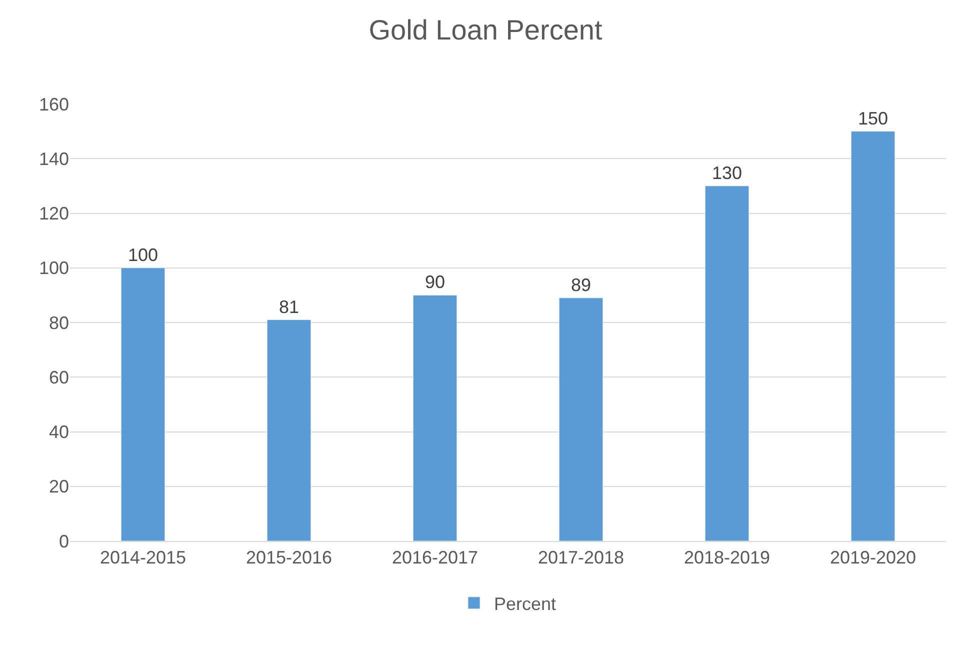 The image size is (971, 659). What do you see at coordinates (727, 172) in the screenshot?
I see `data-label: 130` at bounding box center [727, 172].